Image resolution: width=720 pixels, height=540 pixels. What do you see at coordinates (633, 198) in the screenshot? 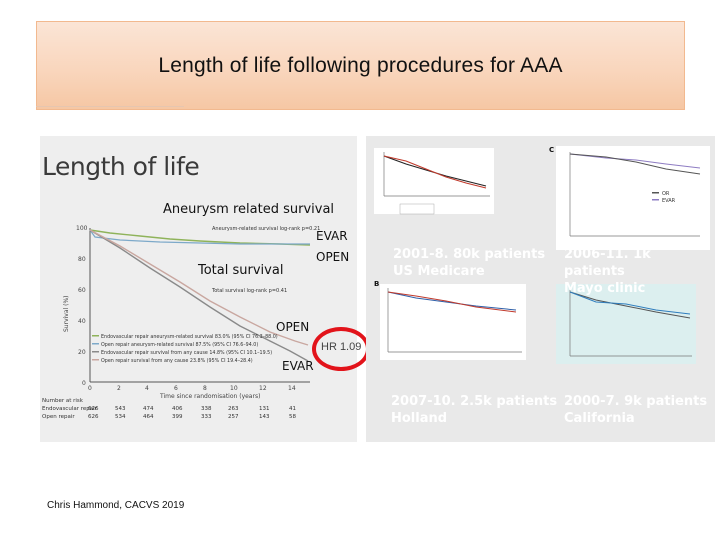
I see `mayo-chart-bg` at bounding box center [633, 198].